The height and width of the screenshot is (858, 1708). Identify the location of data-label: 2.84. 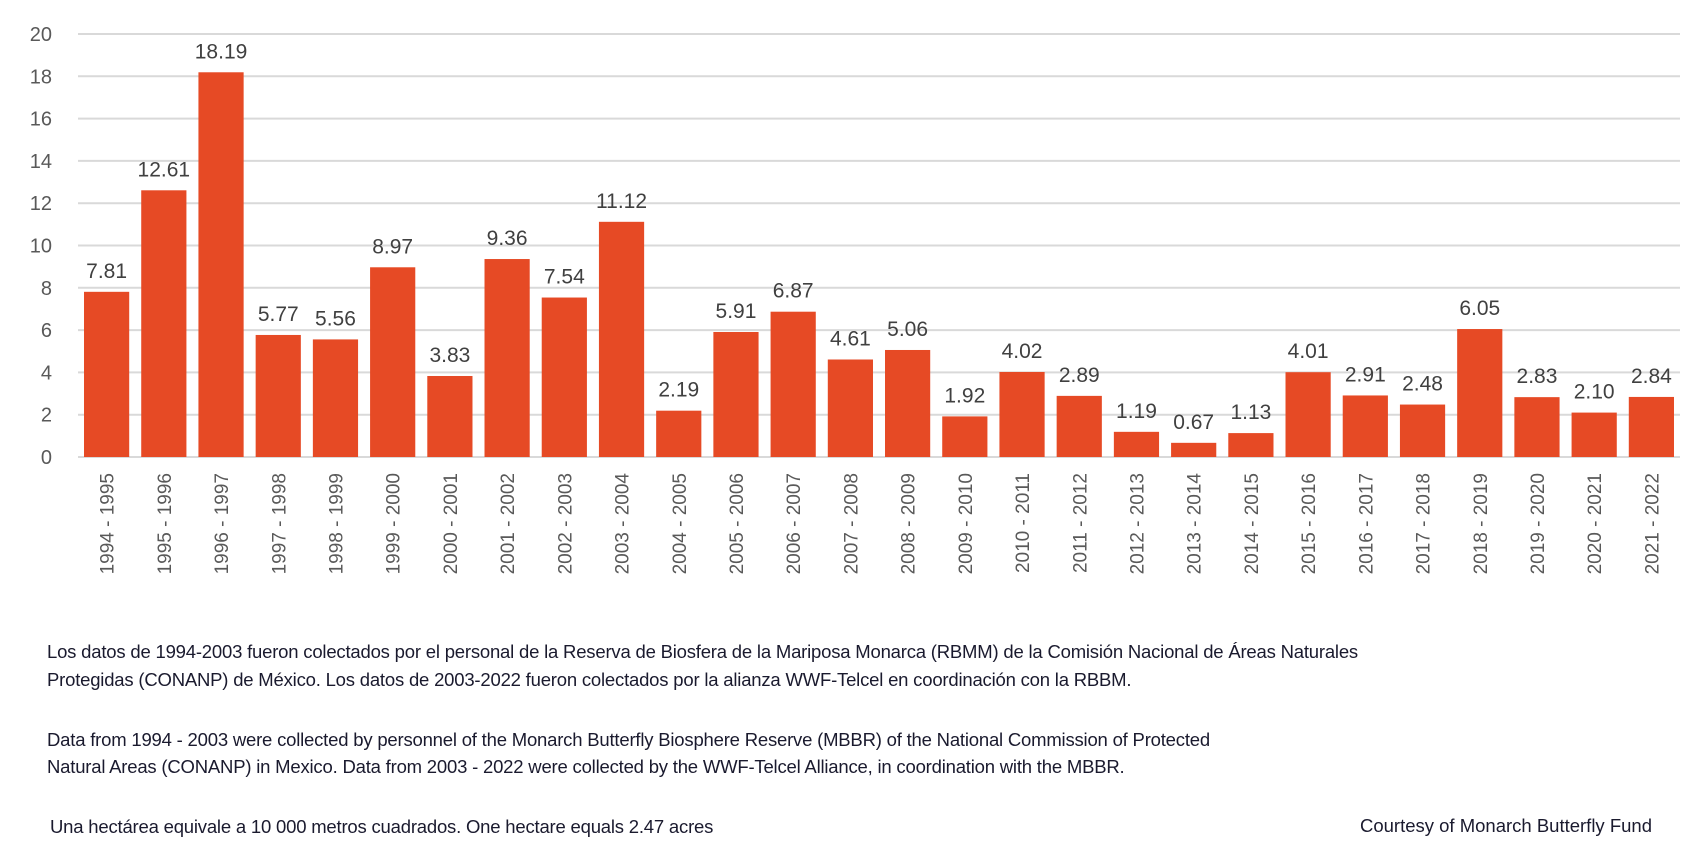
(1651, 376).